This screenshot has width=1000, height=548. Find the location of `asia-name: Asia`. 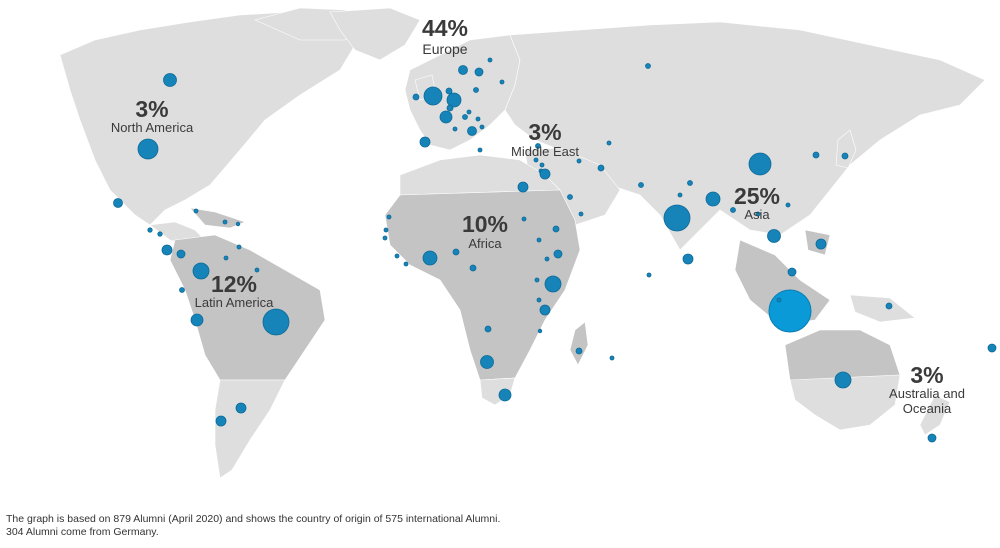

asia-name: Asia is located at coordinates (757, 214).